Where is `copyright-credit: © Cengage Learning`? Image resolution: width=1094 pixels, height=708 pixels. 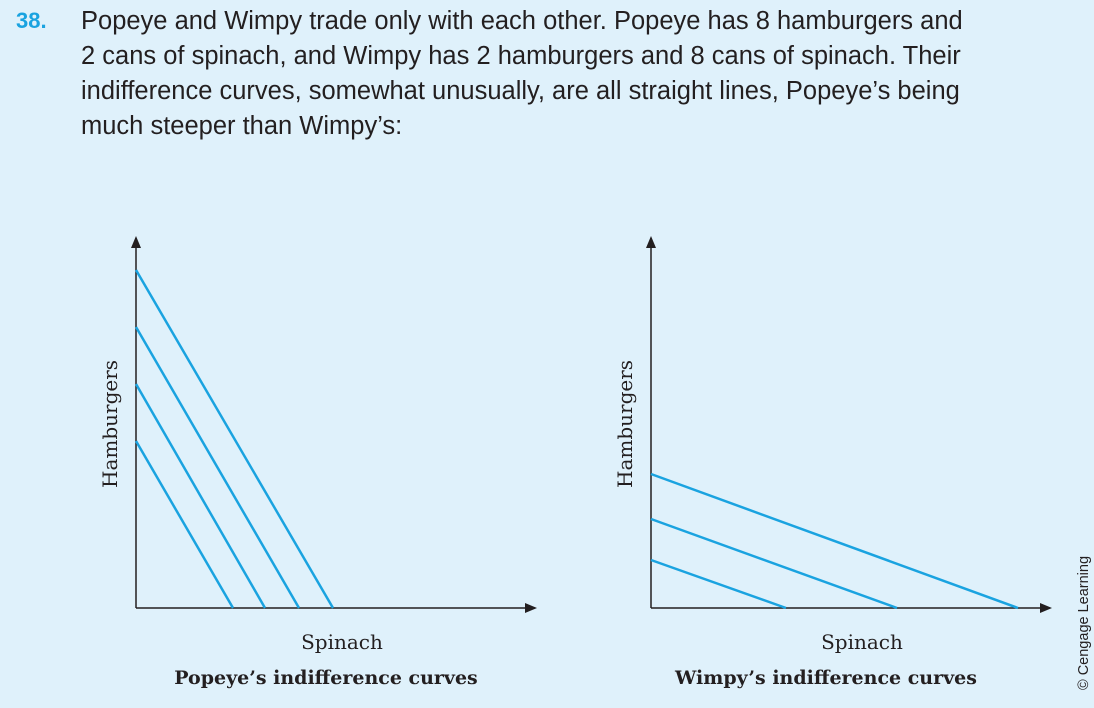
copyright-credit: © Cengage Learning is located at coordinates (1084, 622).